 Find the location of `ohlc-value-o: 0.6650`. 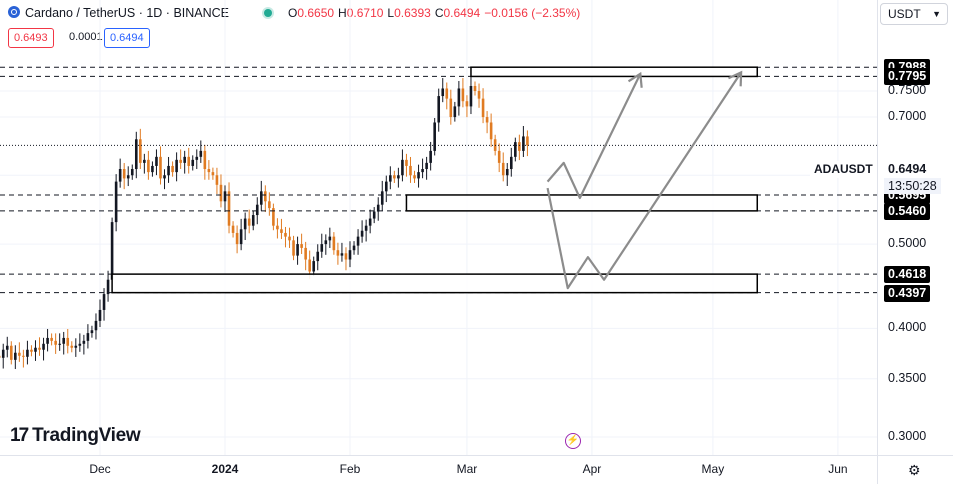

ohlc-value-o: 0.6650 is located at coordinates (316, 13).